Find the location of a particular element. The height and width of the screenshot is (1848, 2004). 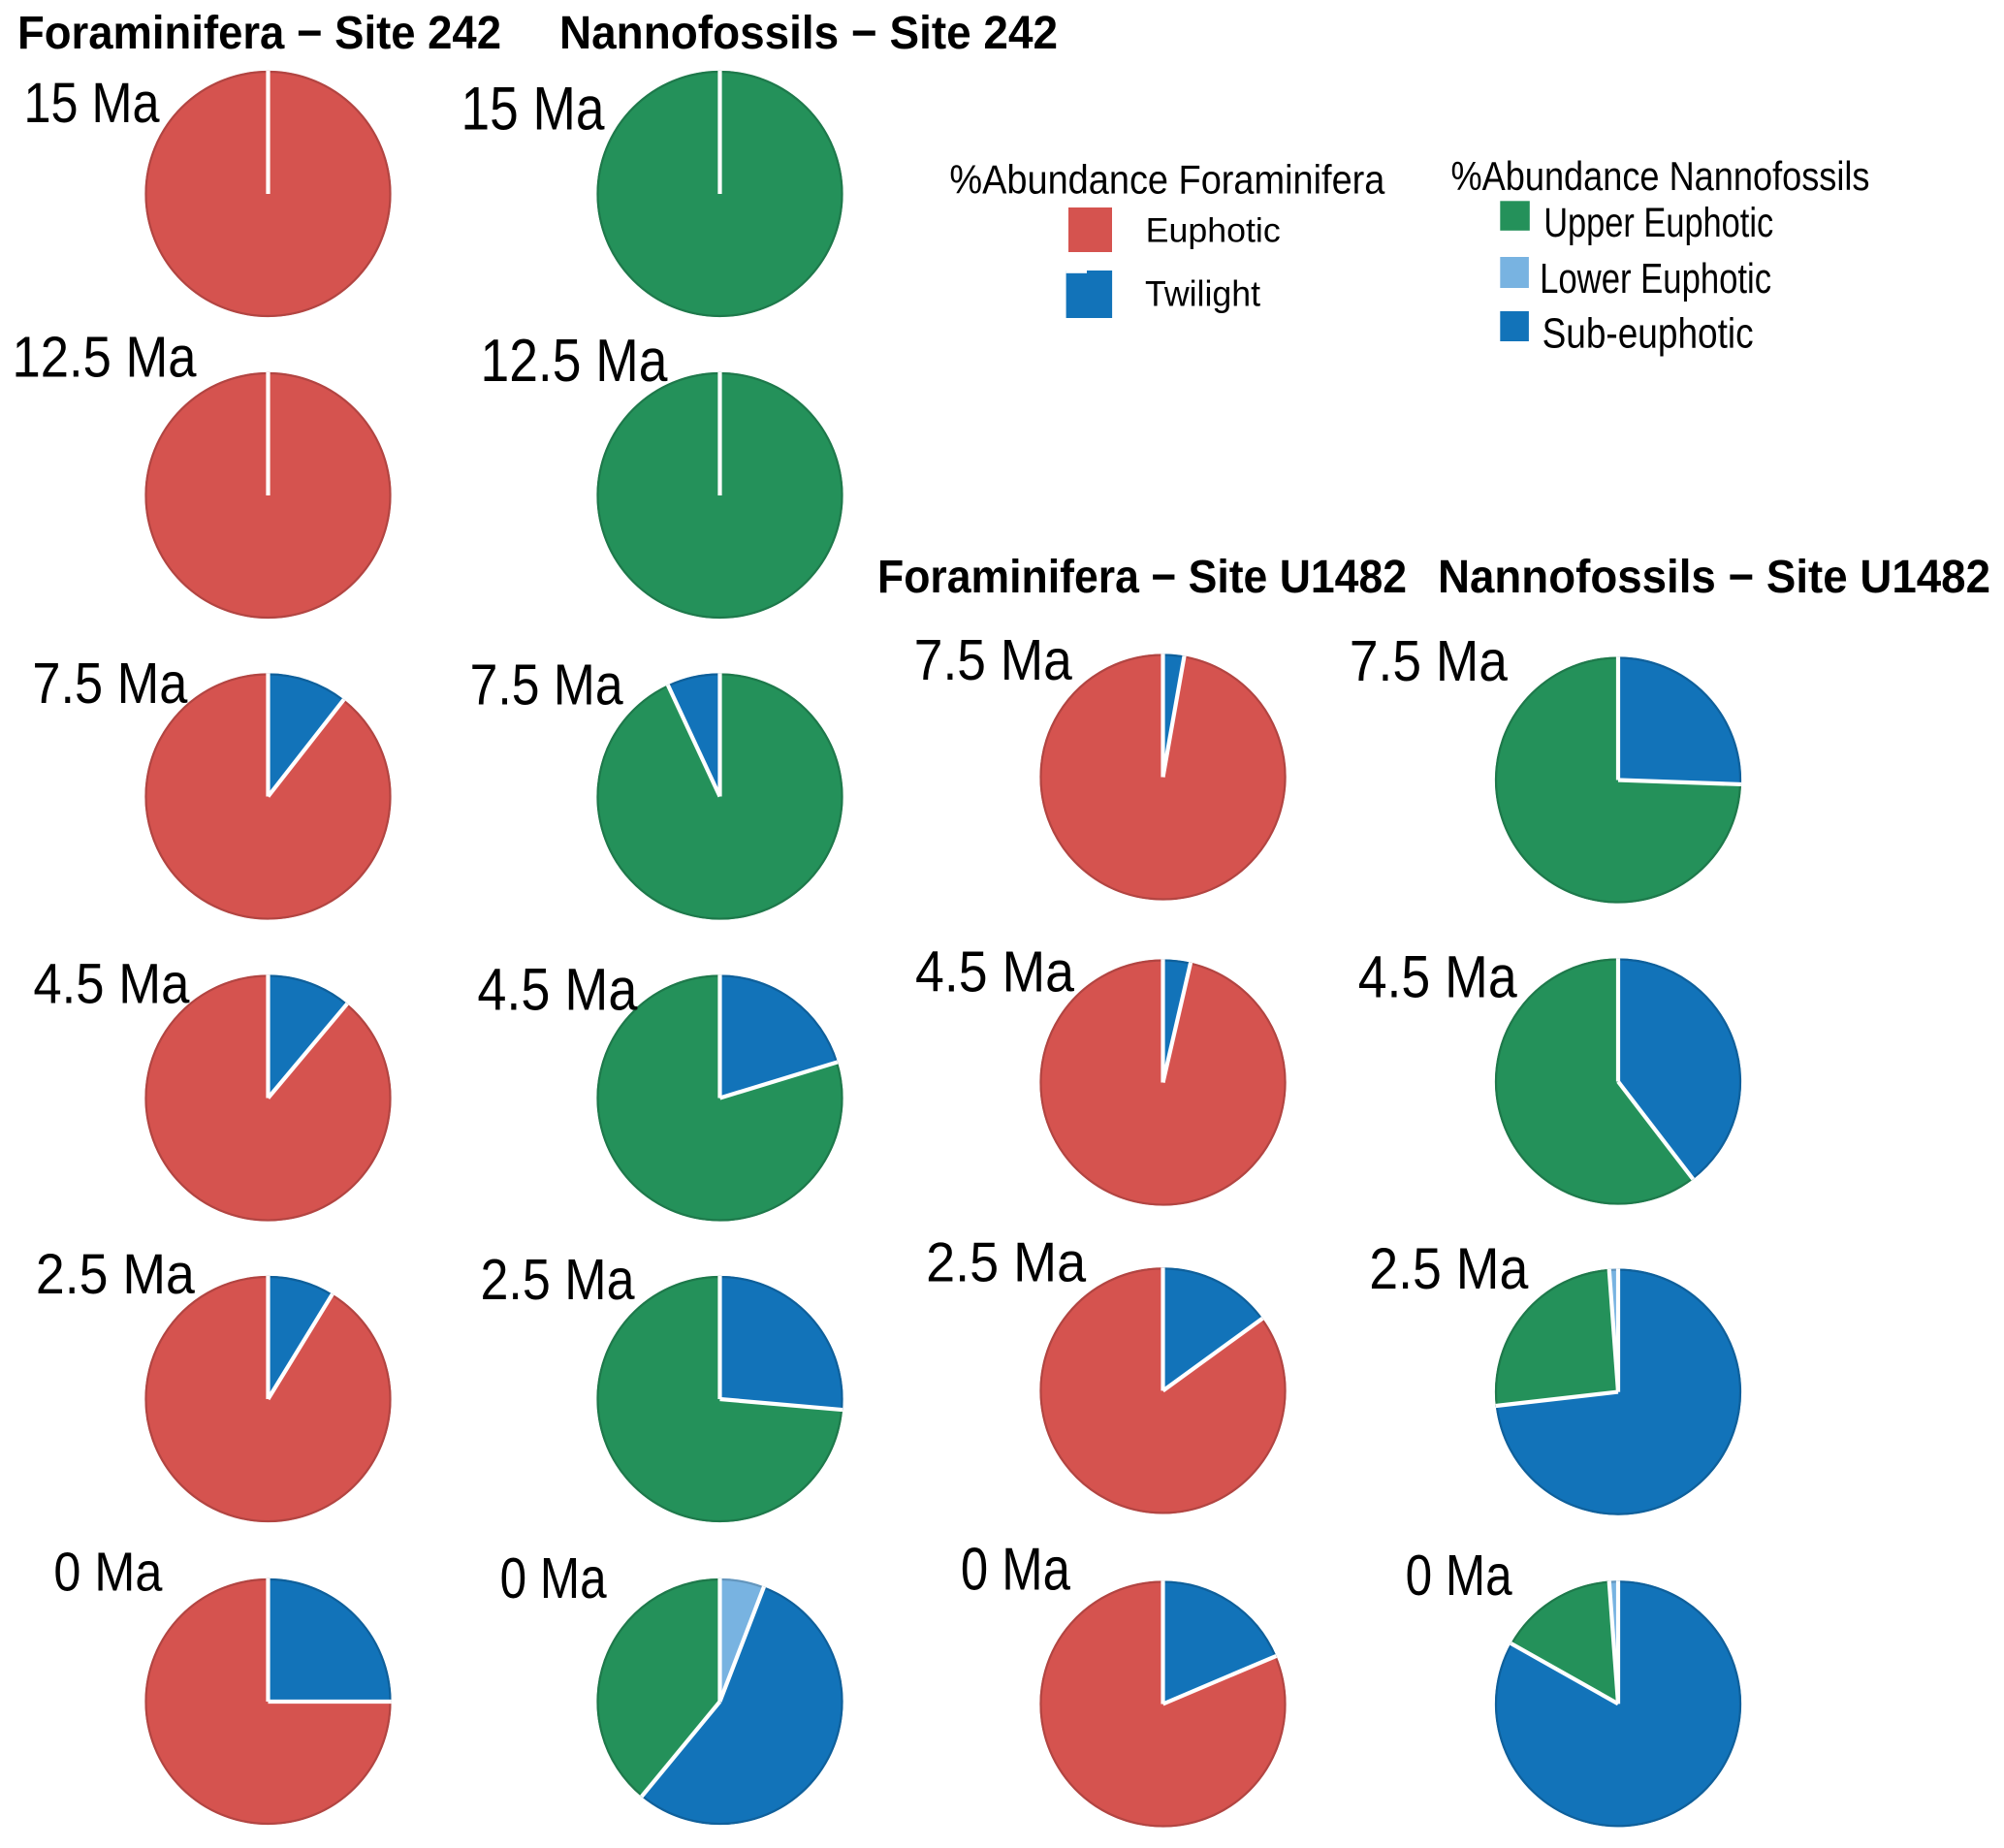

svg-text: Twilight is located at coordinates (1203, 294).